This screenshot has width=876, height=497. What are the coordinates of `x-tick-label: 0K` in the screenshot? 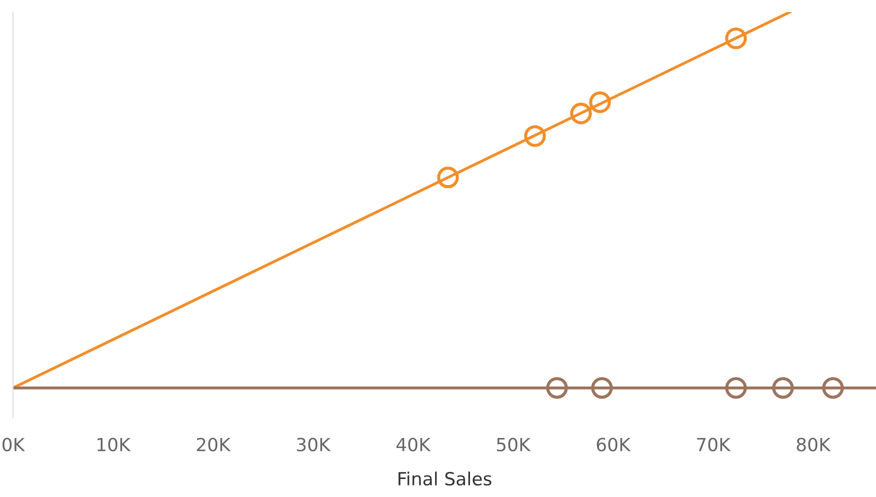 It's located at (14, 445).